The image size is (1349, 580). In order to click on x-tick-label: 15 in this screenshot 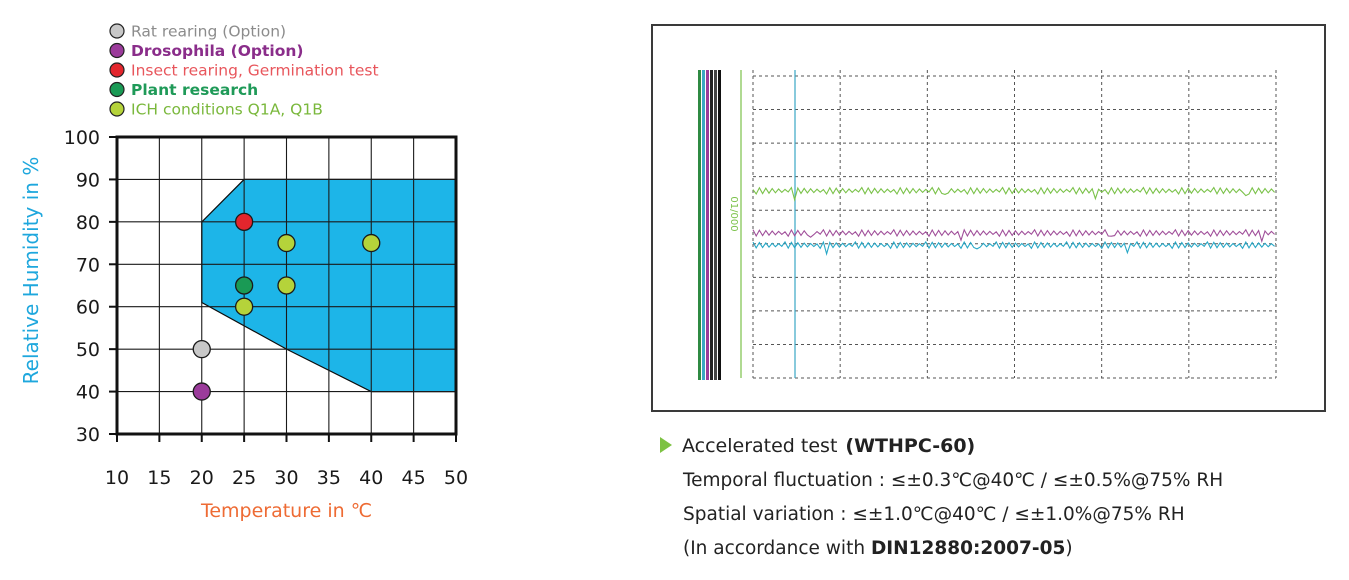, I will do `click(159, 478)`.